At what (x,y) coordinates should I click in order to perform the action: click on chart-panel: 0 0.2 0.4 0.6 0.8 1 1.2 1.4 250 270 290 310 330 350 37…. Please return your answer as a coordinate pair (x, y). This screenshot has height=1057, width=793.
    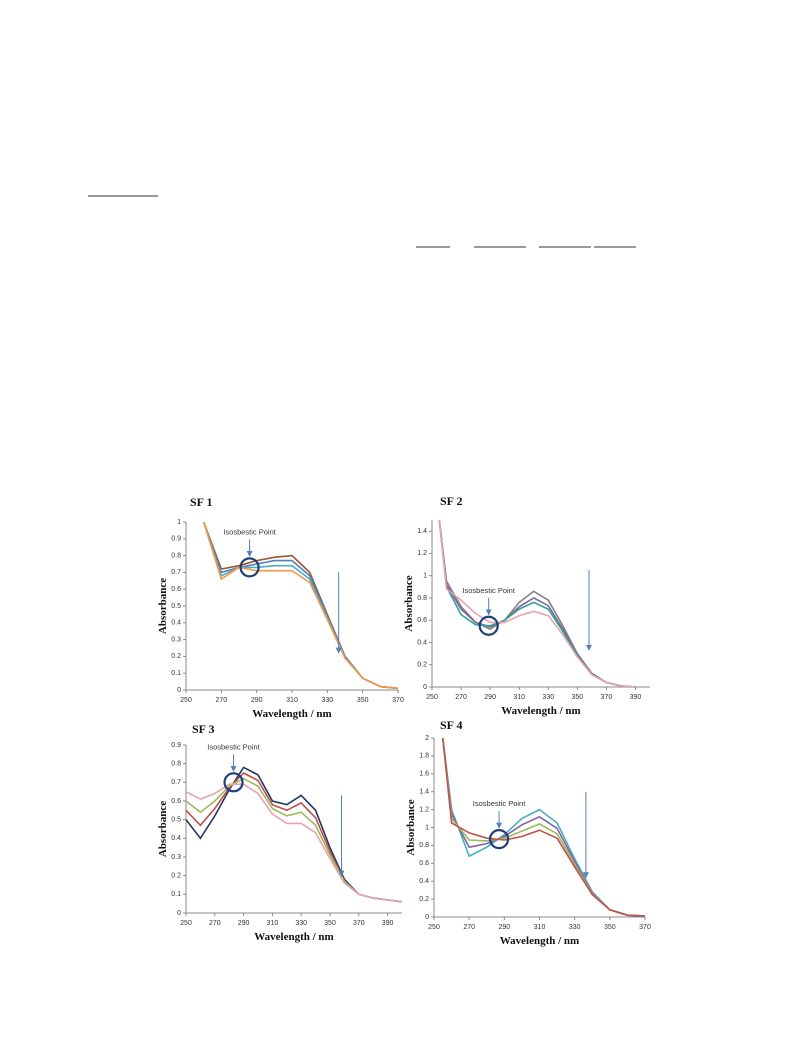
    Looking at the image, I should click on (526, 605).